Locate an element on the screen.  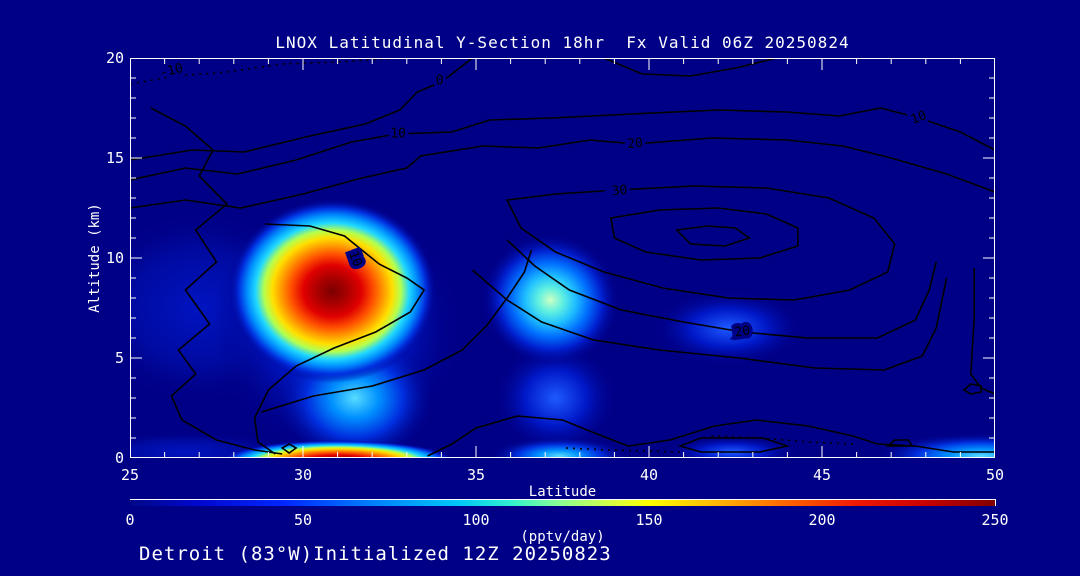
y-tick-label-20: 20 is located at coordinates (114, 58).